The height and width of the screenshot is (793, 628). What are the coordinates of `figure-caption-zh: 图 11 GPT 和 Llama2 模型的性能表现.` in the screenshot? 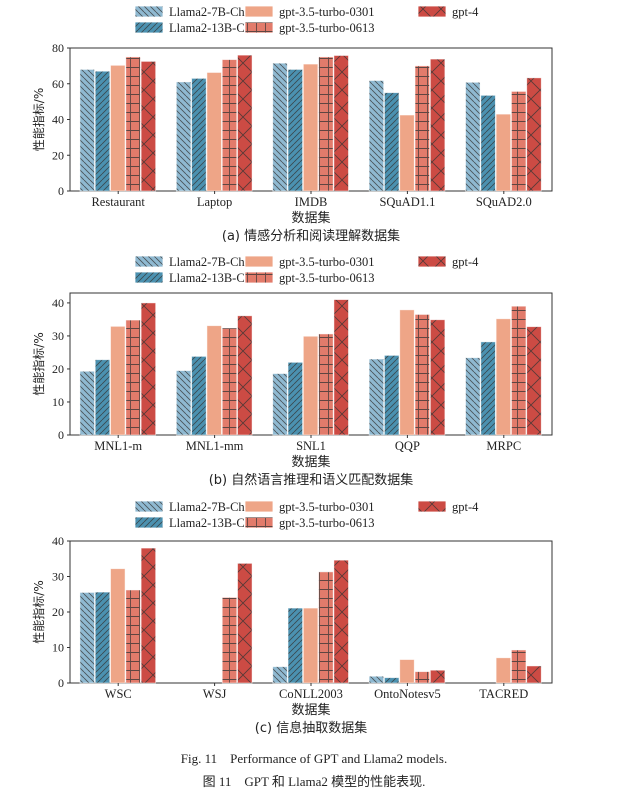 It's located at (314, 781).